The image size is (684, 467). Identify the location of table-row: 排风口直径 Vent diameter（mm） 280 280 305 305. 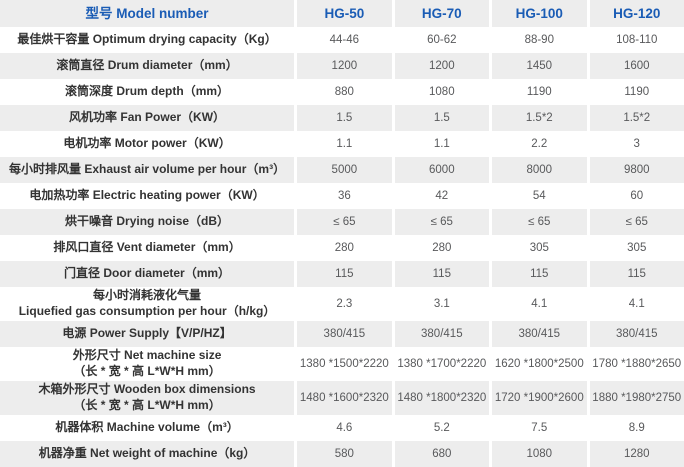
(342, 248).